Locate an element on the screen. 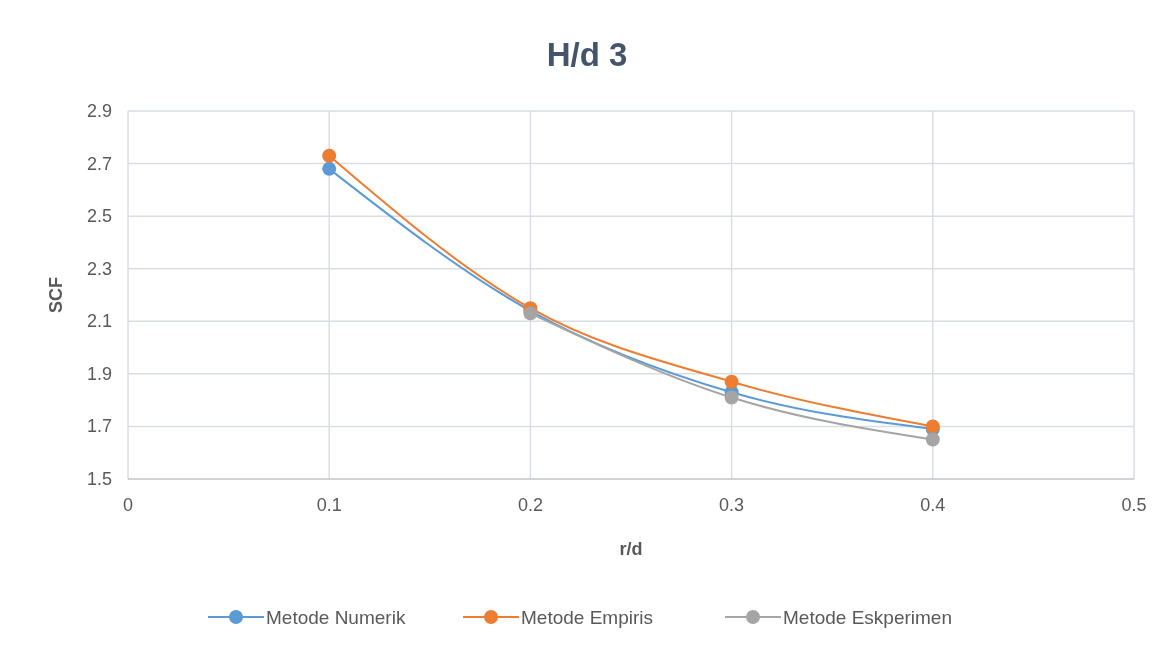  x-tick-label: 0.2 is located at coordinates (530, 505).